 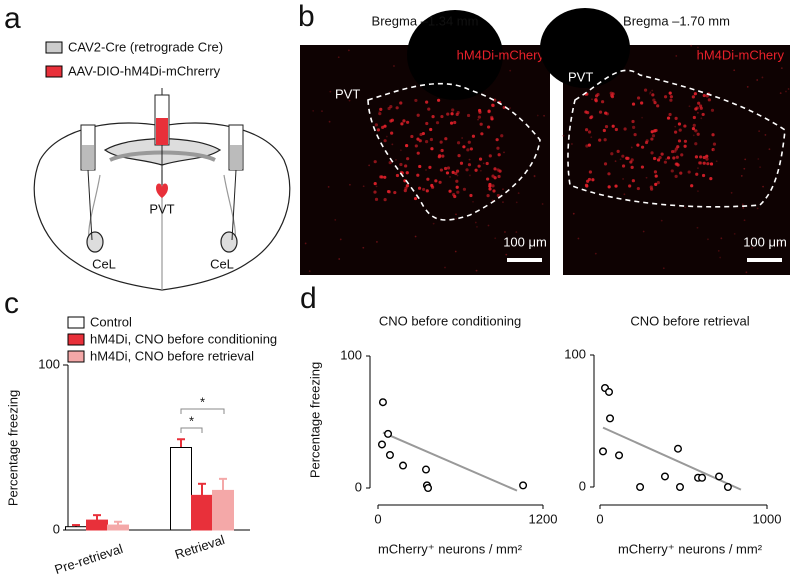 What do you see at coordinates (11, 303) in the screenshot?
I see `panel-label: c` at bounding box center [11, 303].